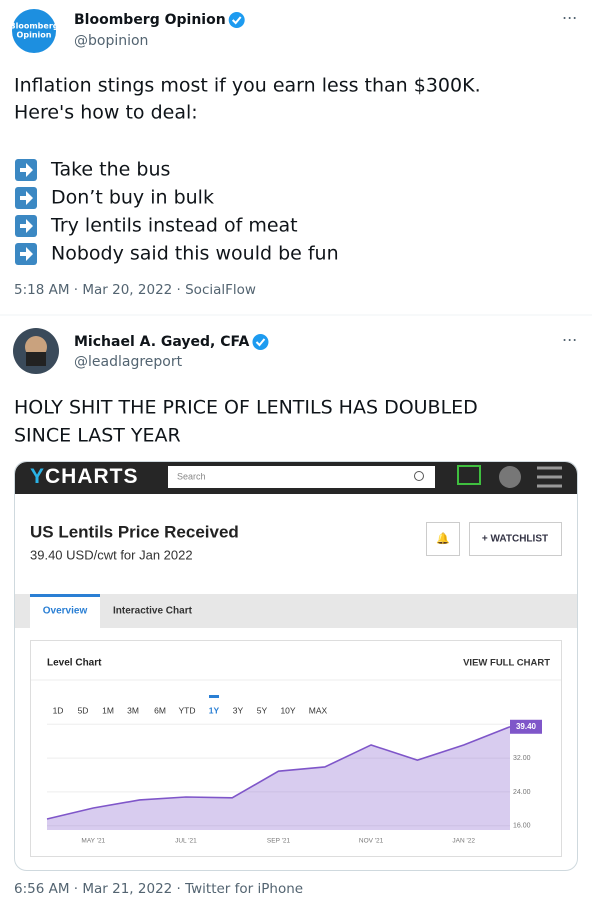 The width and height of the screenshot is (592, 910). I want to click on watchlist-button, so click(515, 539).